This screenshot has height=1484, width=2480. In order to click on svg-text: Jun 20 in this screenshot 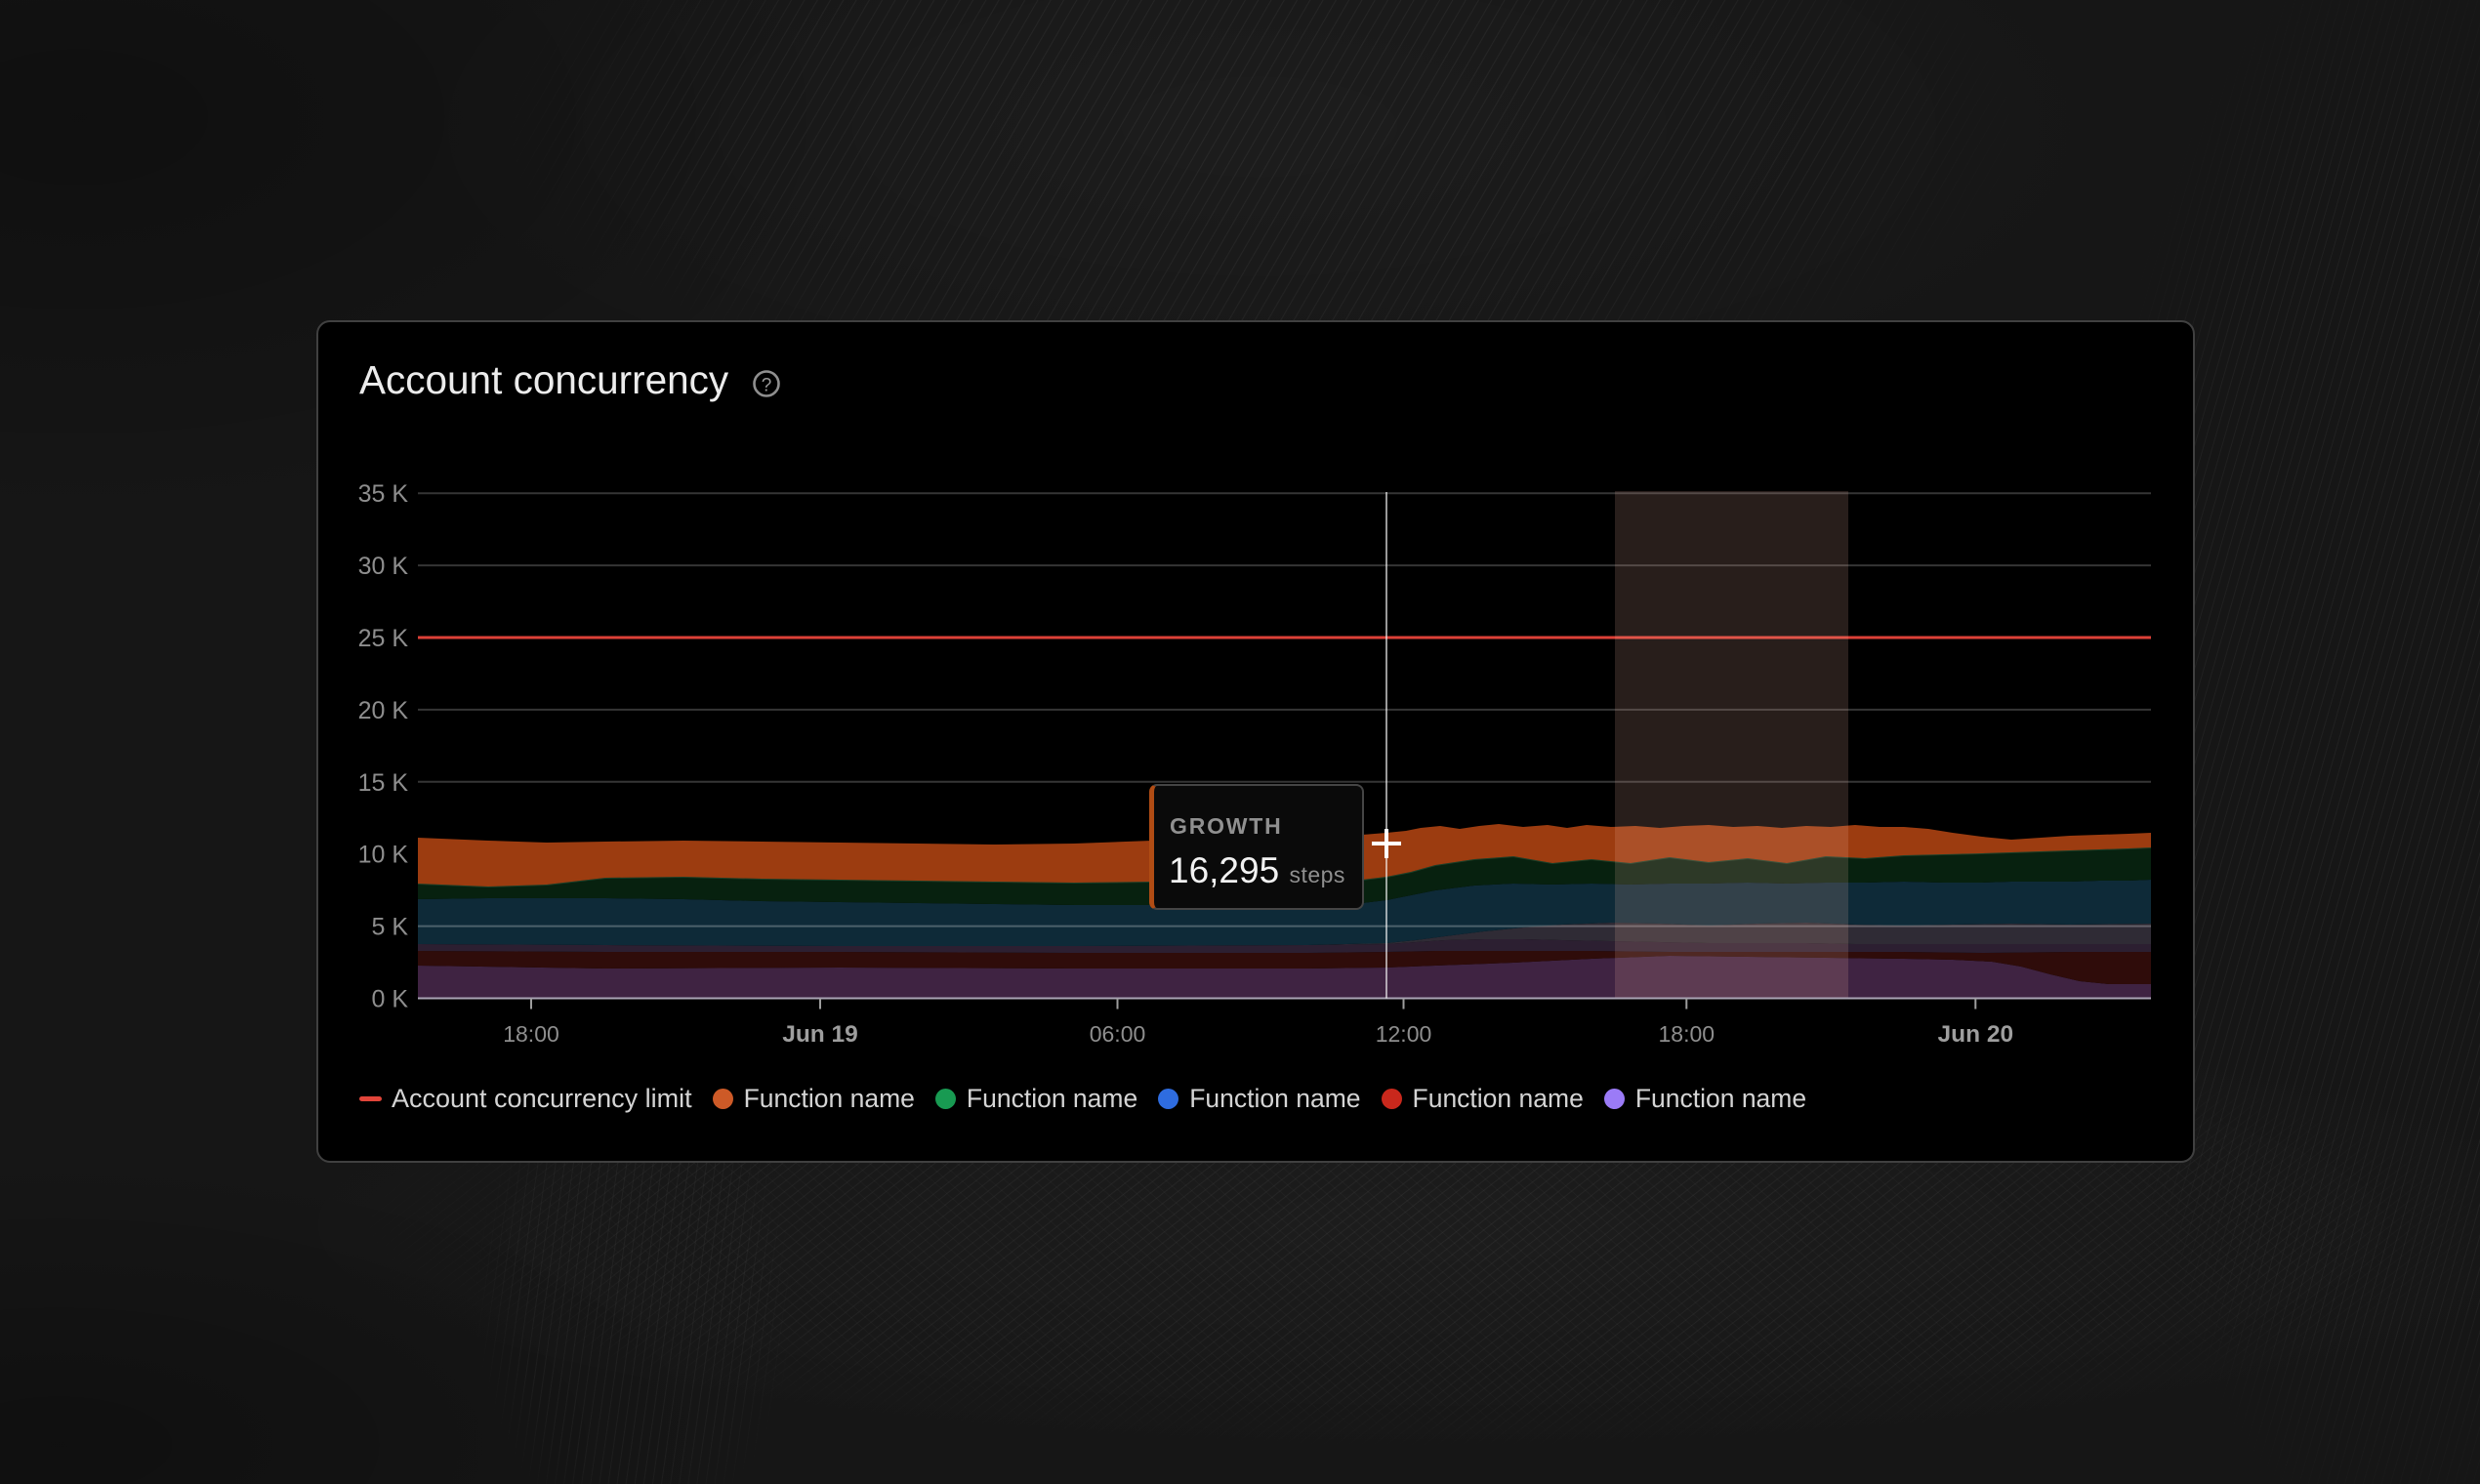, I will do `click(1975, 1035)`.